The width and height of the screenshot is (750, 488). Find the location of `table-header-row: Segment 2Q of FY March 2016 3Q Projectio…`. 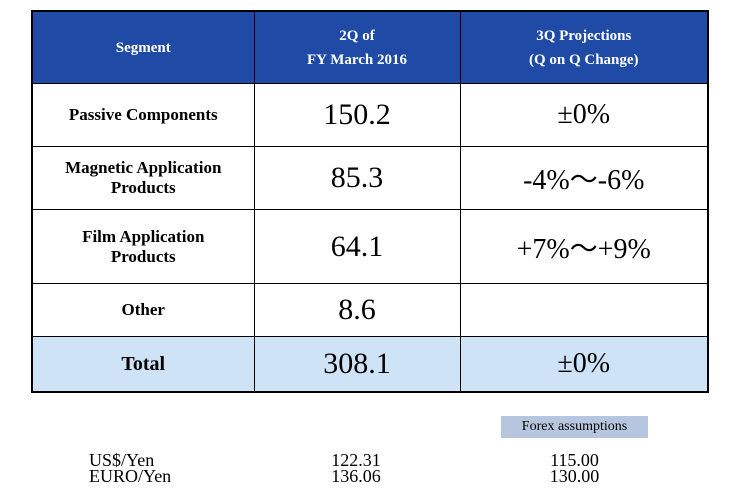

table-header-row: Segment 2Q of FY March 2016 3Q Projectio… is located at coordinates (370, 47).